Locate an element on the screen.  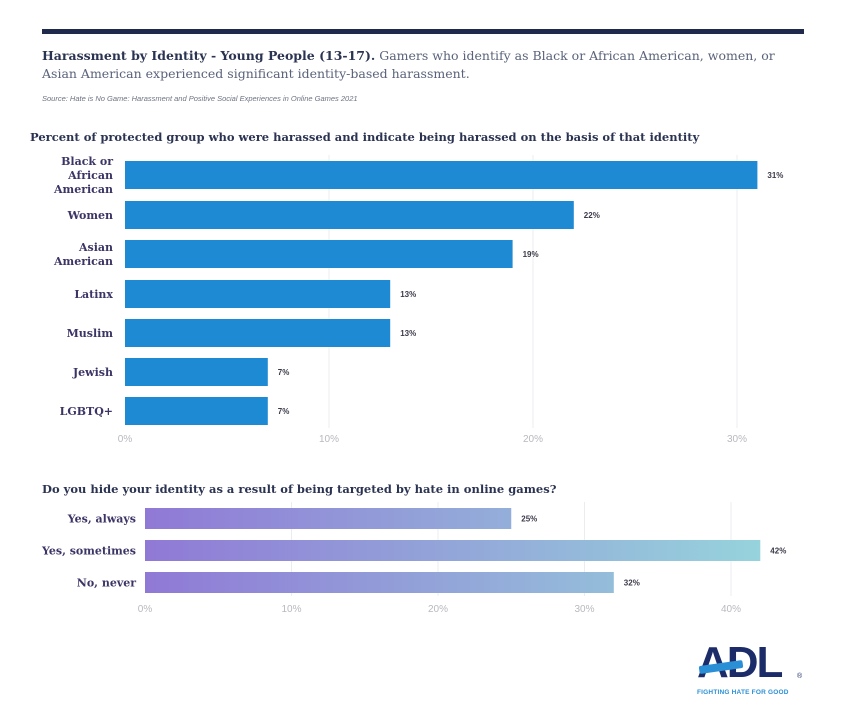
category-label-line: African is located at coordinates (90, 175).